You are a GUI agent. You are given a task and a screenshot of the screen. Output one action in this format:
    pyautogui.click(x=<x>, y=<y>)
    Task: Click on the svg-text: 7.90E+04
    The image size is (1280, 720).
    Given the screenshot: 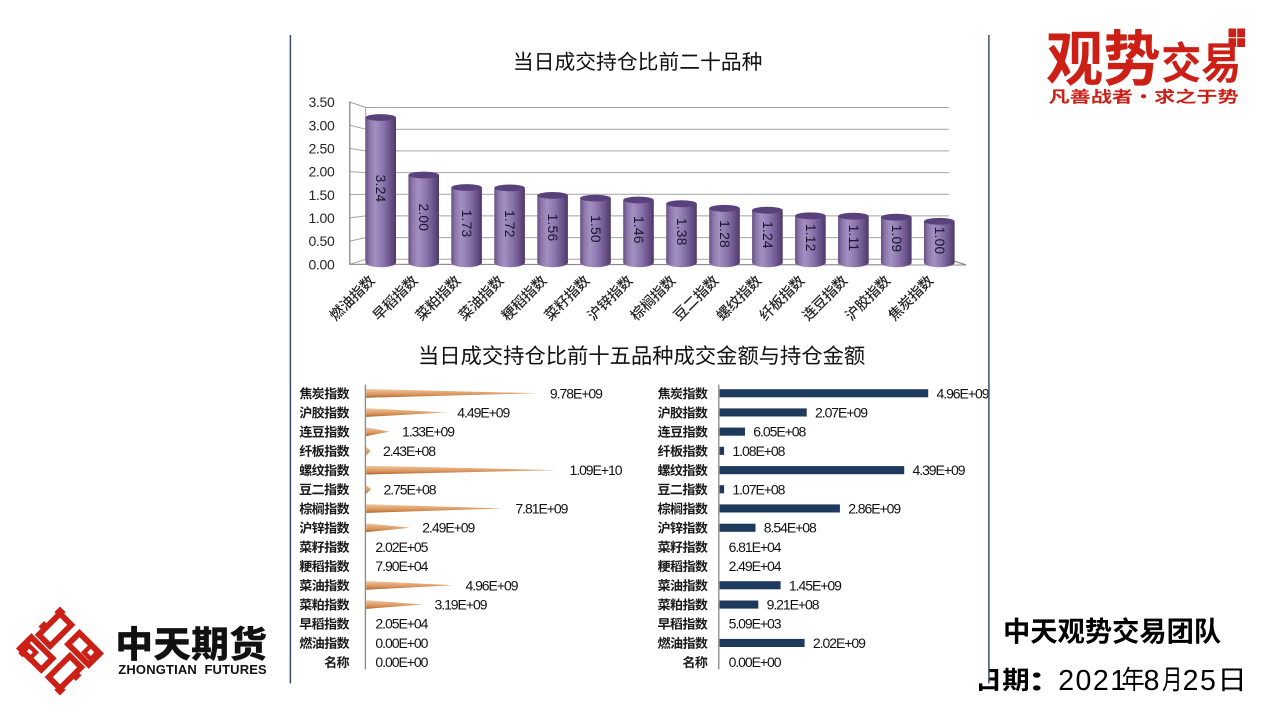 What is the action you would take?
    pyautogui.click(x=401, y=566)
    